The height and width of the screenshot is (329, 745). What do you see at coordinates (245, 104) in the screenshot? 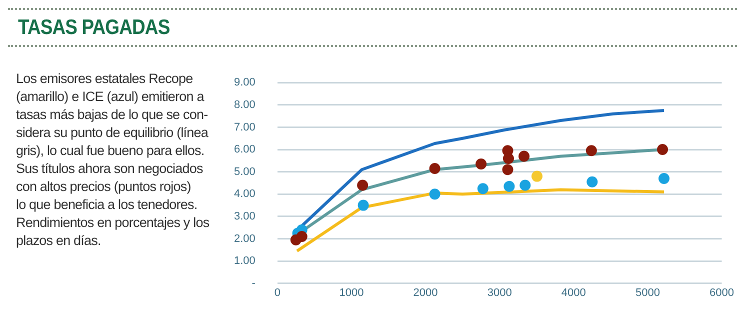
I see `y-tick-label: 8.00` at bounding box center [245, 104].